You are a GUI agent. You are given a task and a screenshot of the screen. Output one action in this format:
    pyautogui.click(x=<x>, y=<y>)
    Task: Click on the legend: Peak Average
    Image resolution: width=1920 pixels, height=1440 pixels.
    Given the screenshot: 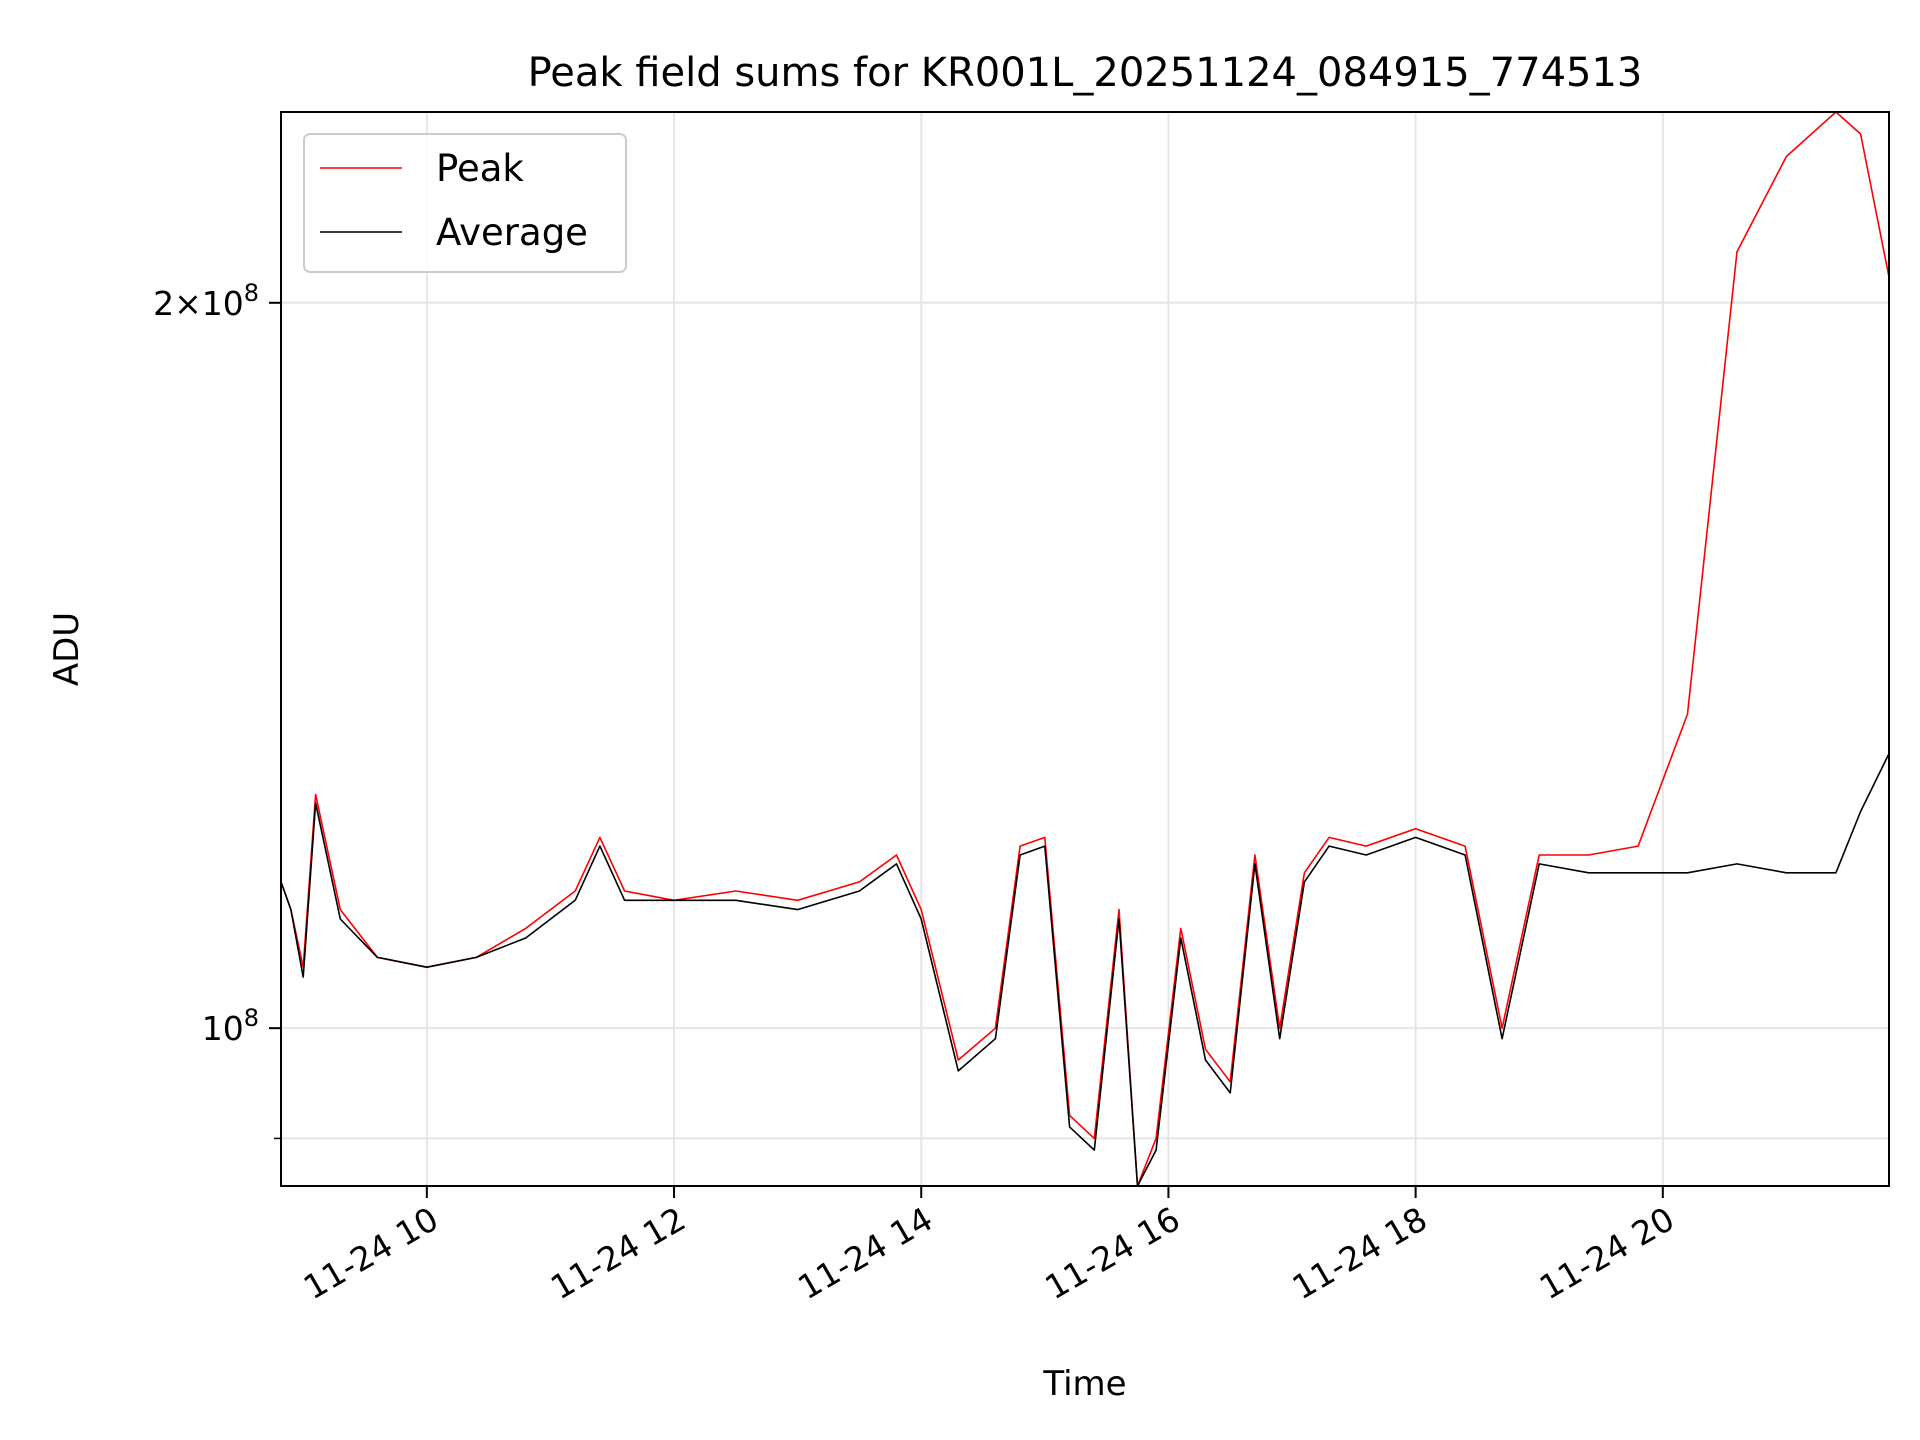 What is the action you would take?
    pyautogui.click(x=465, y=203)
    